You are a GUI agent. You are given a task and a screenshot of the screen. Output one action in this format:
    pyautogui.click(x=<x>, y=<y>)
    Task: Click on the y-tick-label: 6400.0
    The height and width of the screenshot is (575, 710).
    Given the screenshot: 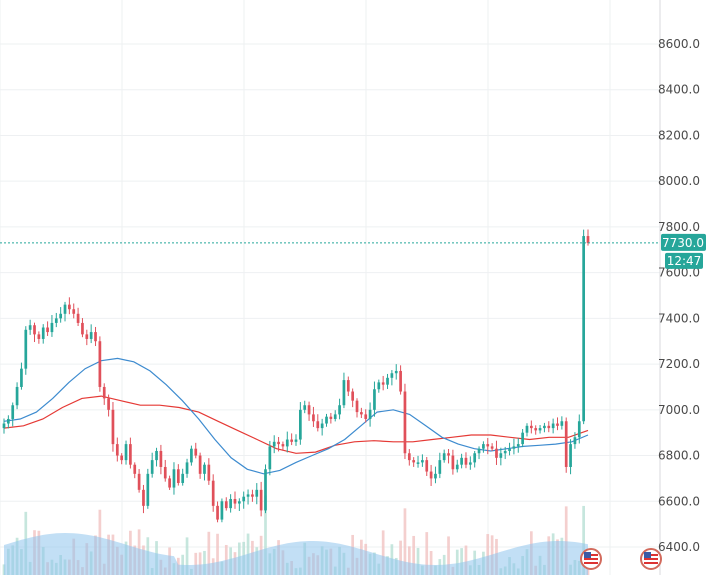 What is the action you would take?
    pyautogui.click(x=679, y=547)
    